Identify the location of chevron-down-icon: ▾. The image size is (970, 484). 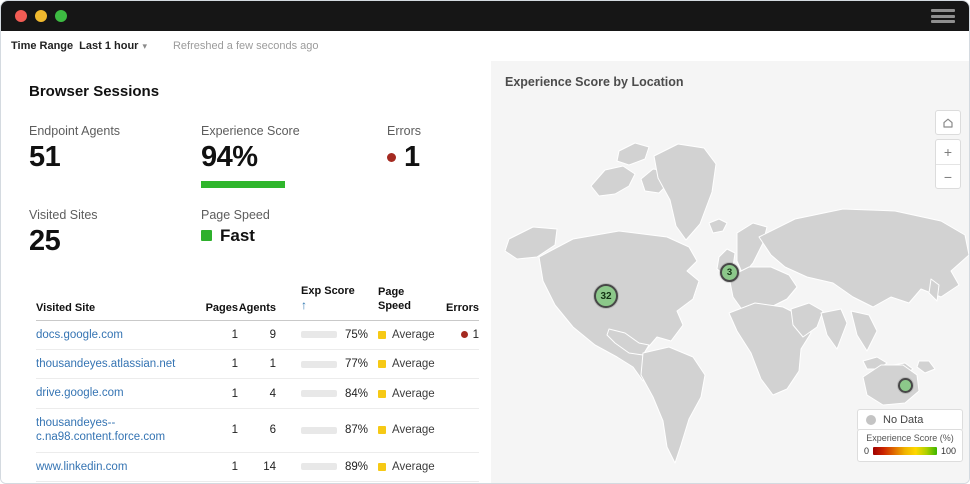
(144, 45).